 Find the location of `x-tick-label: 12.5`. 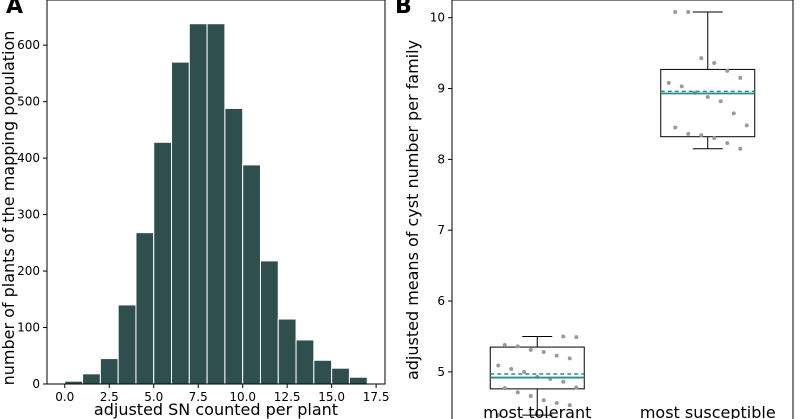

x-tick-label: 12.5 is located at coordinates (287, 397).